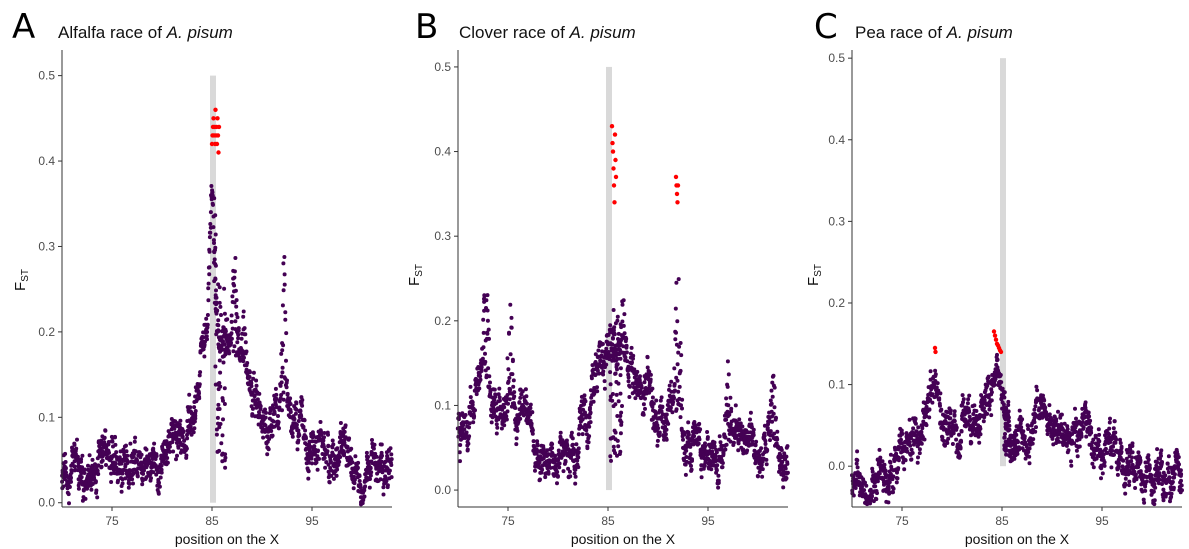 The image size is (1189, 549). I want to click on x-axis-label: position on the X, so click(1017, 539).